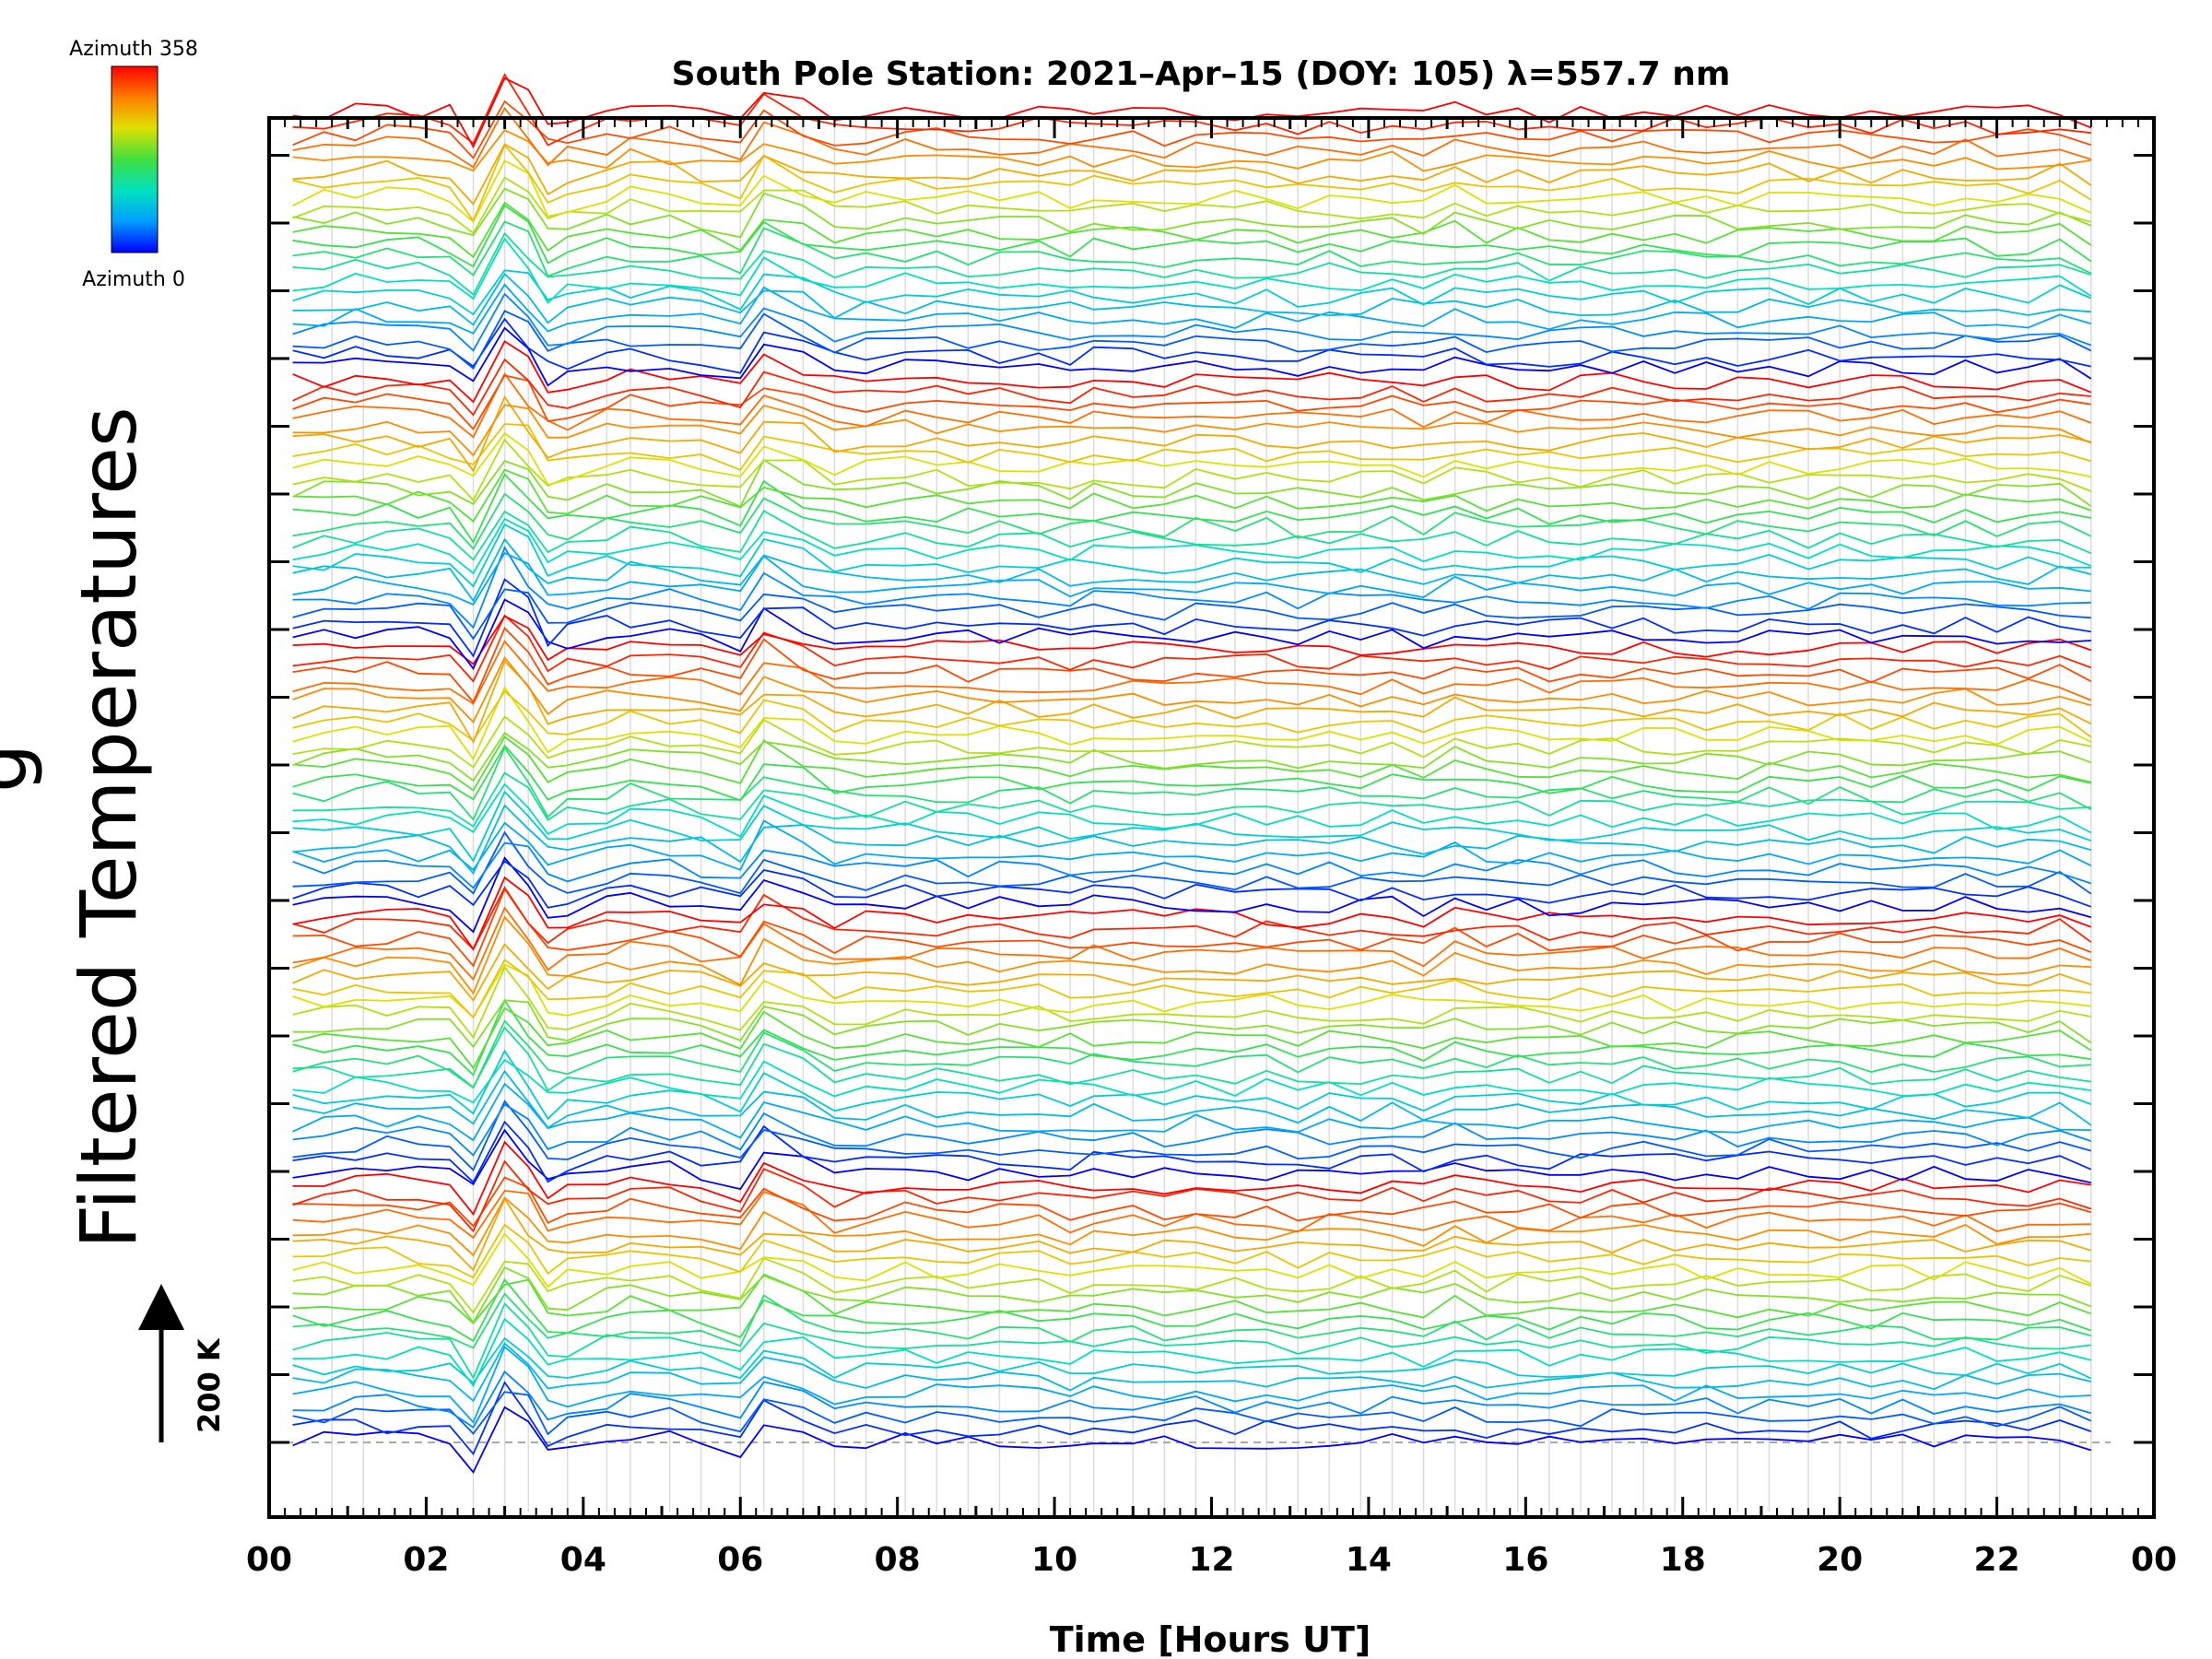 This screenshot has height=1659, width=2212. I want to click on colorbar-top-label: Azimuth 358, so click(133, 49).